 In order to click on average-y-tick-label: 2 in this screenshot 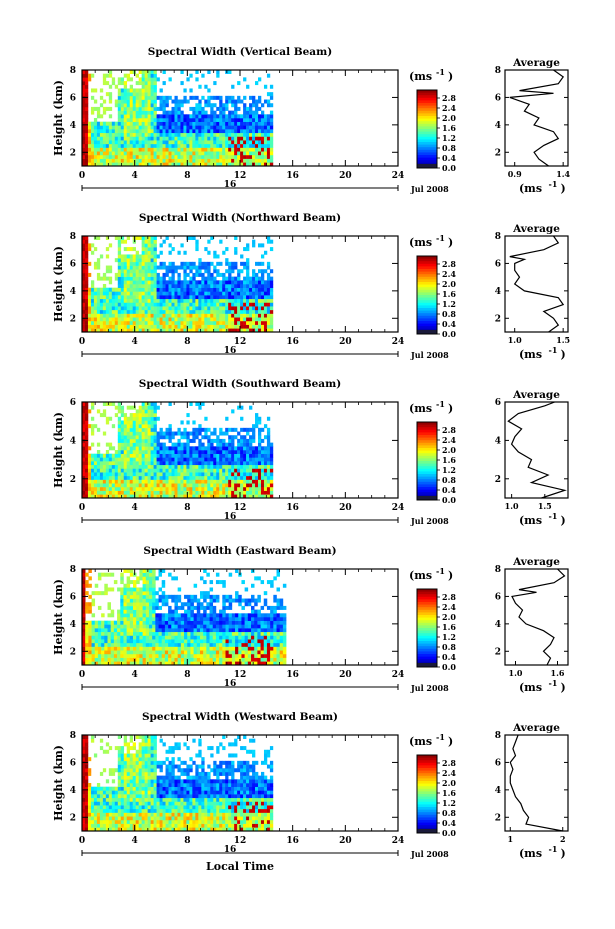, I will do `click(498, 480)`.